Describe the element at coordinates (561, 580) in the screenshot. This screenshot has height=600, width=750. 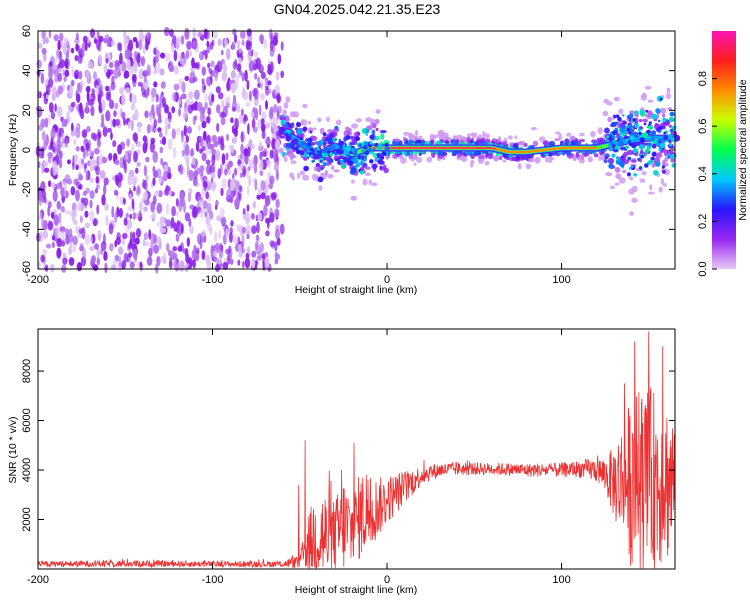
I see `x-tick-label: 100` at that location.